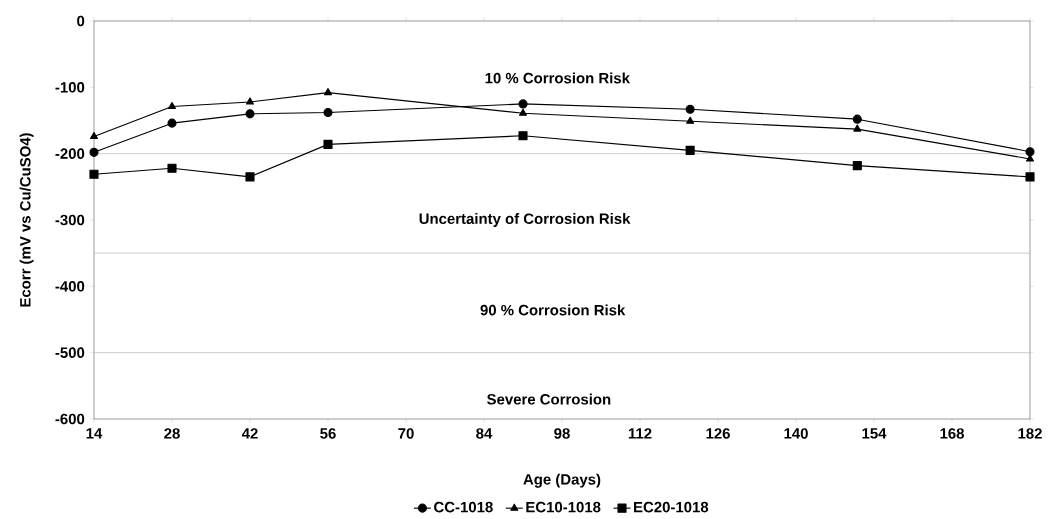  Describe the element at coordinates (70, 286) in the screenshot. I see `y-tick-label: -400` at that location.